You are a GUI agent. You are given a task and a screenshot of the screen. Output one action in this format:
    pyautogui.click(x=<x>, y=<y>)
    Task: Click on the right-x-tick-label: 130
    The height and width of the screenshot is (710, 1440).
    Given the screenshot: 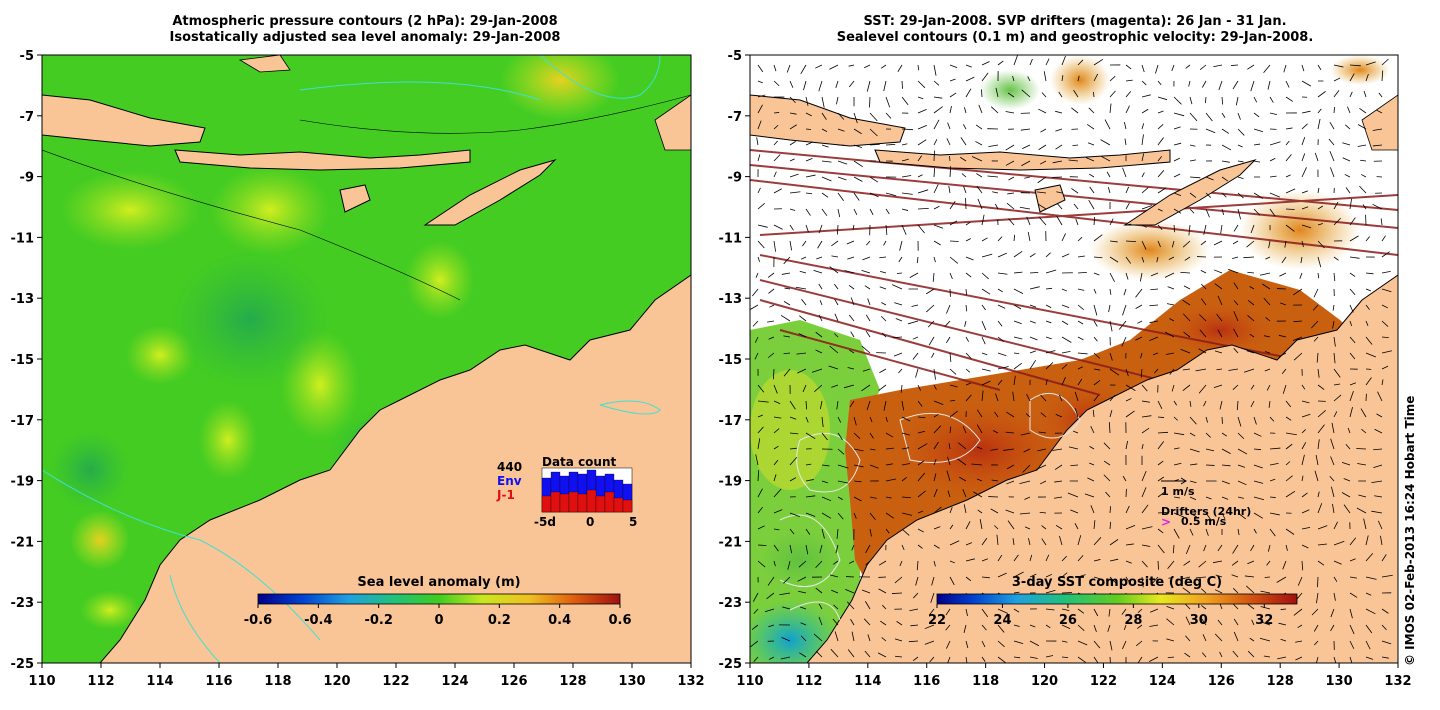 What is the action you would take?
    pyautogui.click(x=1339, y=681)
    